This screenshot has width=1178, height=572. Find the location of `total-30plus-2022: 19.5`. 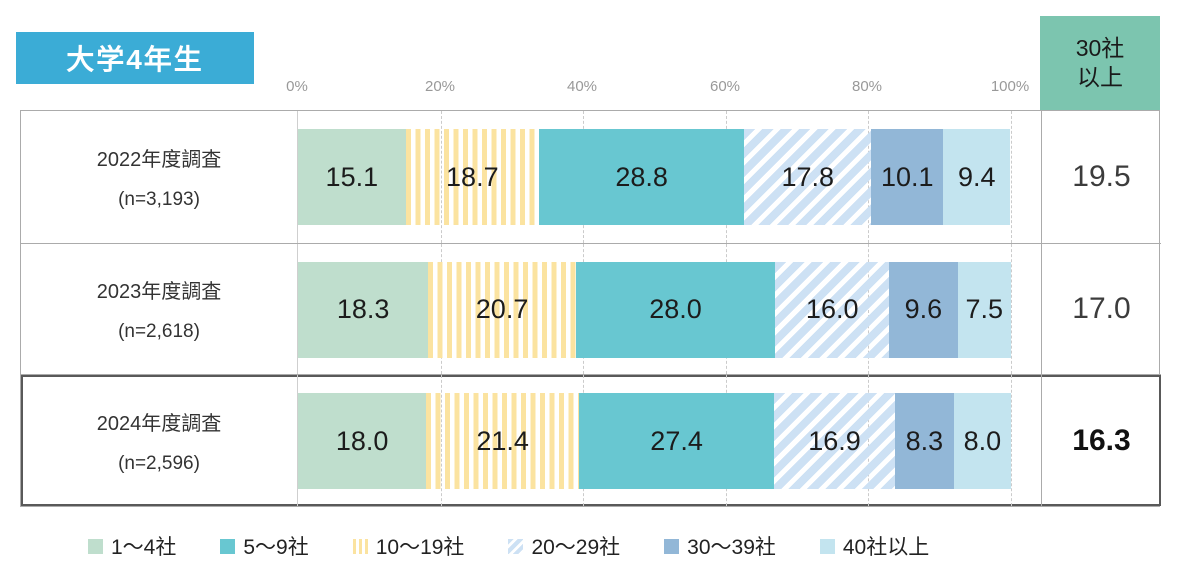

total-30plus-2022: 19.5 is located at coordinates (1101, 177).